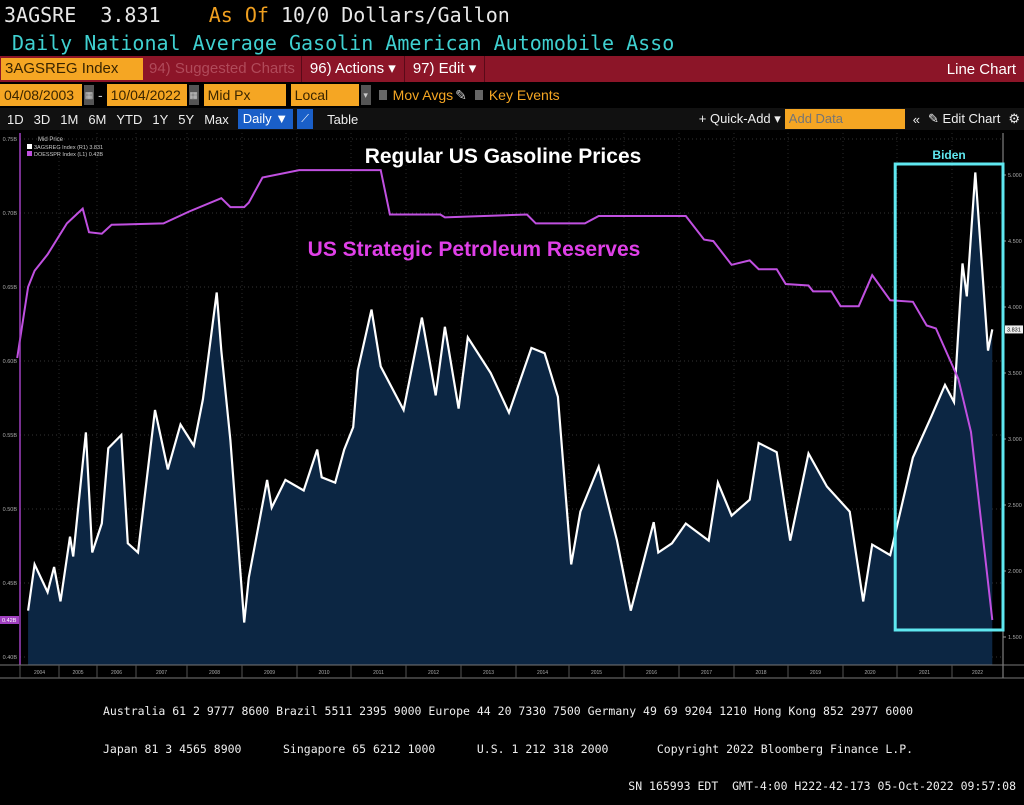 Image resolution: width=1024 pixels, height=805 pixels. What do you see at coordinates (305, 15) in the screenshot?
I see `as-of-value: 10/0` at bounding box center [305, 15].